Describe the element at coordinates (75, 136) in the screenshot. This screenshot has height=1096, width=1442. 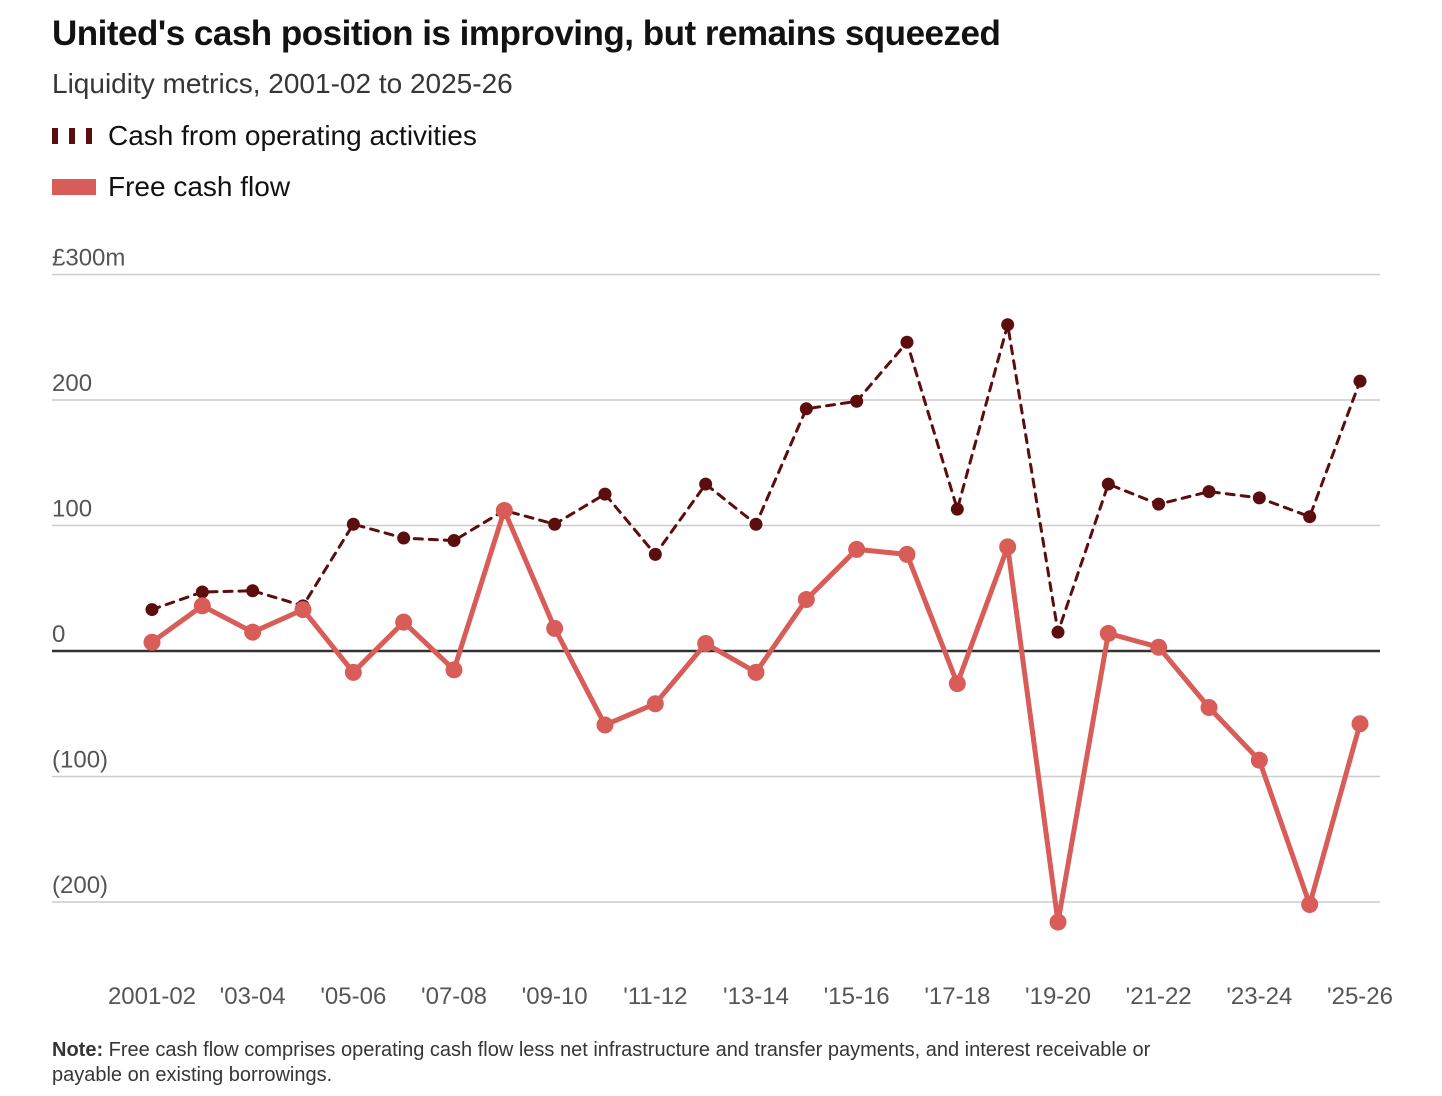
I see `legend-swatch-dashed-icon` at that location.